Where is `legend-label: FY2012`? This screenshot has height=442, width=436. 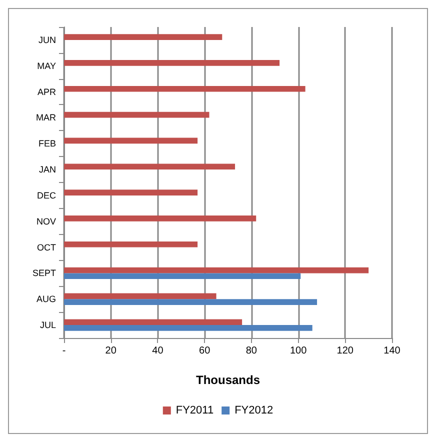 legend-label: FY2012 is located at coordinates (254, 410).